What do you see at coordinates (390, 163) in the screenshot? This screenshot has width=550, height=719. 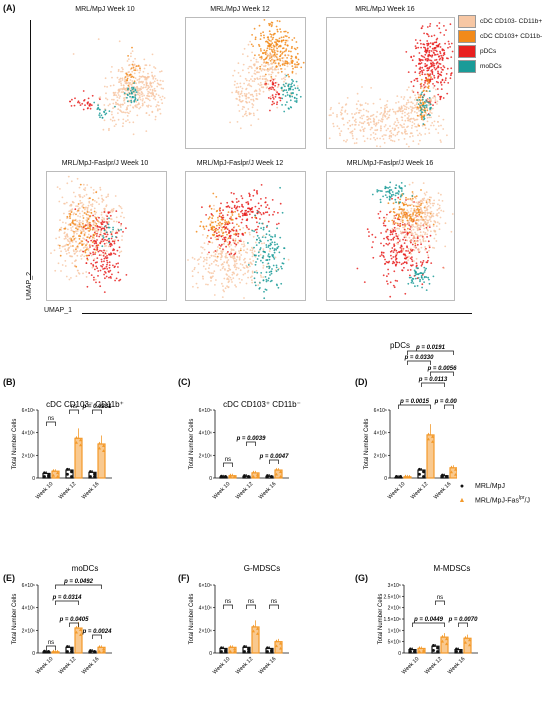 I see `umap-title-6: MRL/MpJ-Faslpr/J Week 16` at bounding box center [390, 163].